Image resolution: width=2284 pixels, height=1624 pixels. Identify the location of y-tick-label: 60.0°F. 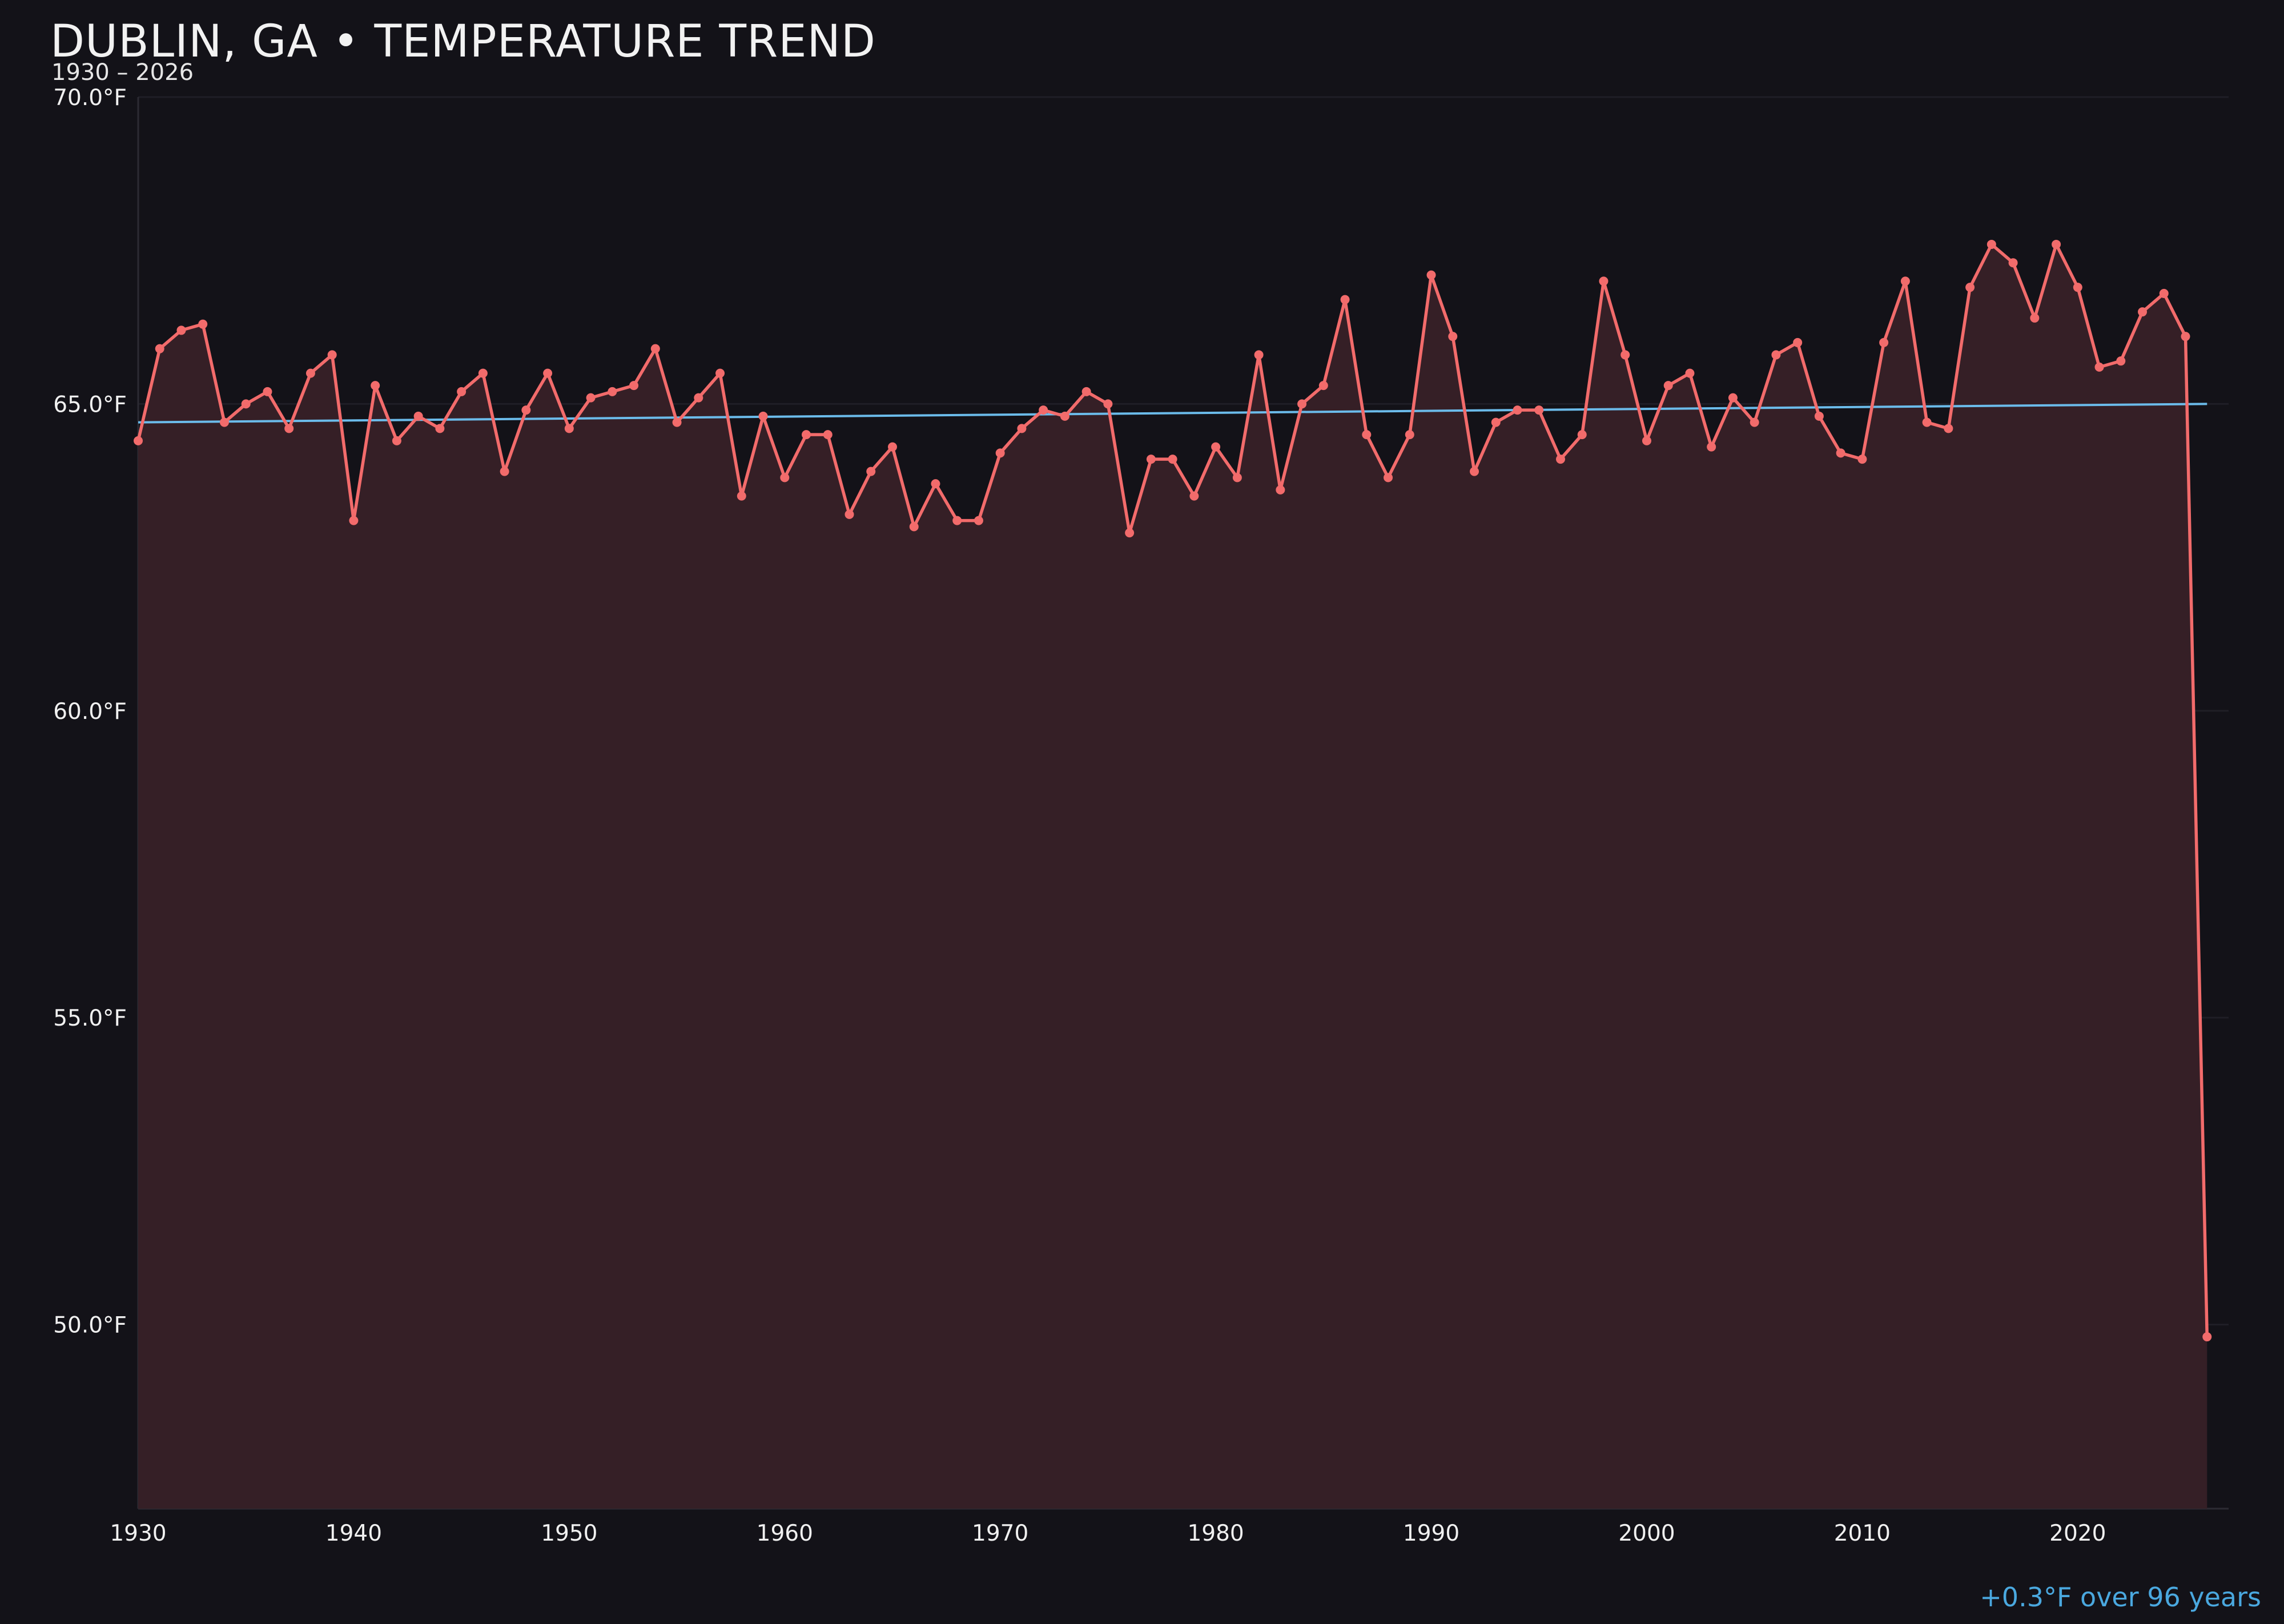
(90, 712).